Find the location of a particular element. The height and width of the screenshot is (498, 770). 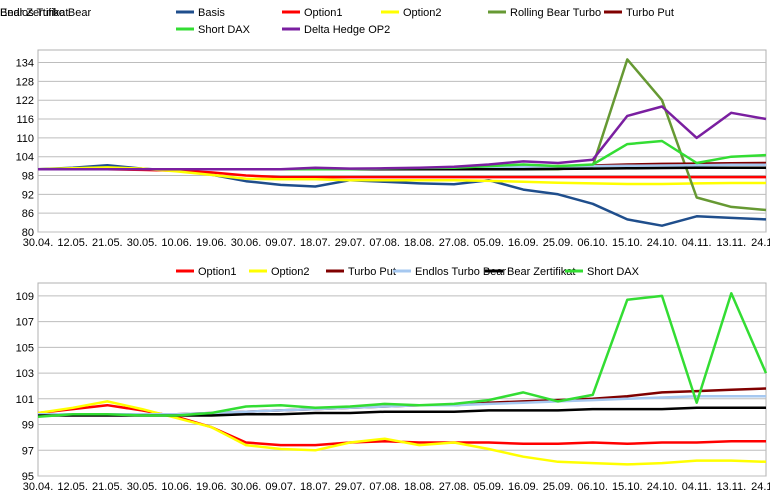

legend-label-2-option2: Option2 is located at coordinates (290, 272).